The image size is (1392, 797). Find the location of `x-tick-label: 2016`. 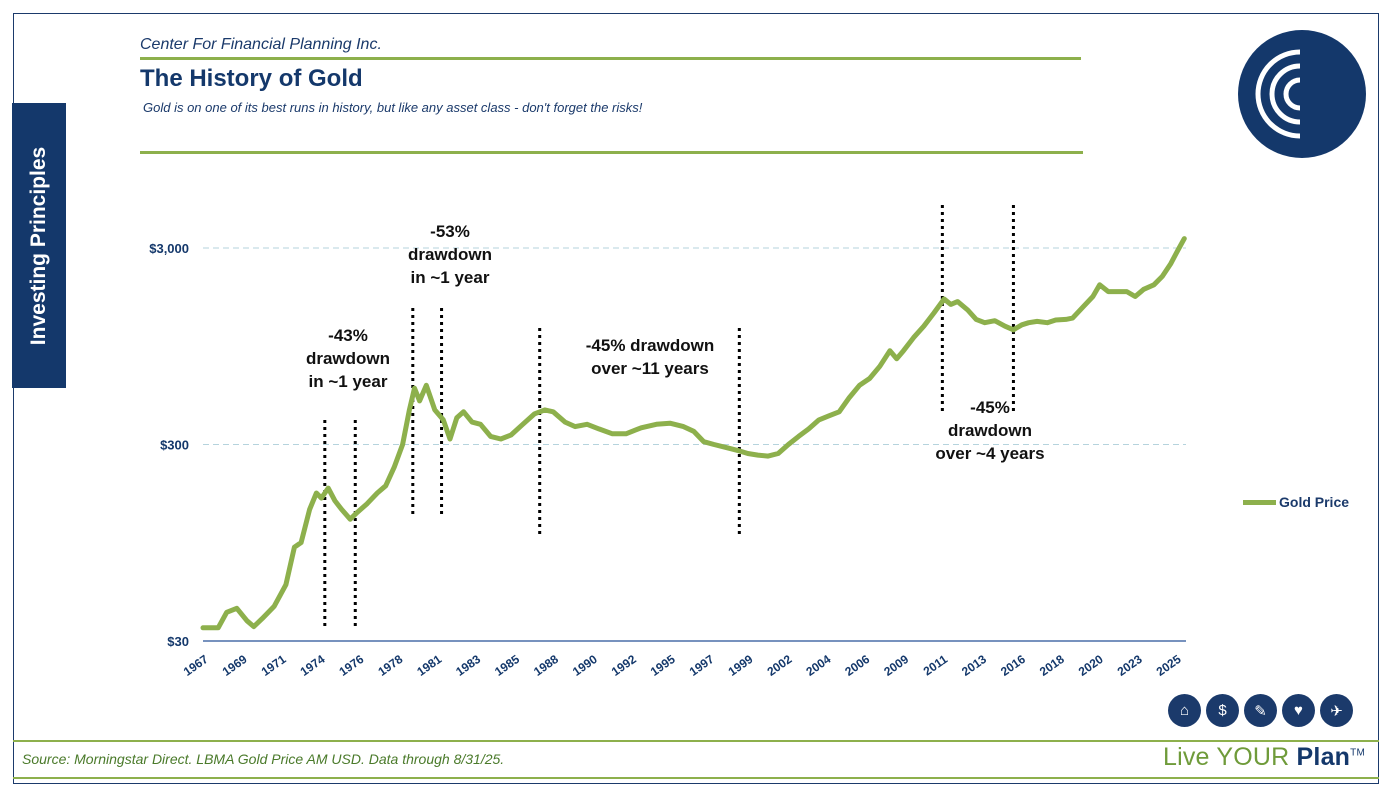

x-tick-label: 2016 is located at coordinates (1013, 665).